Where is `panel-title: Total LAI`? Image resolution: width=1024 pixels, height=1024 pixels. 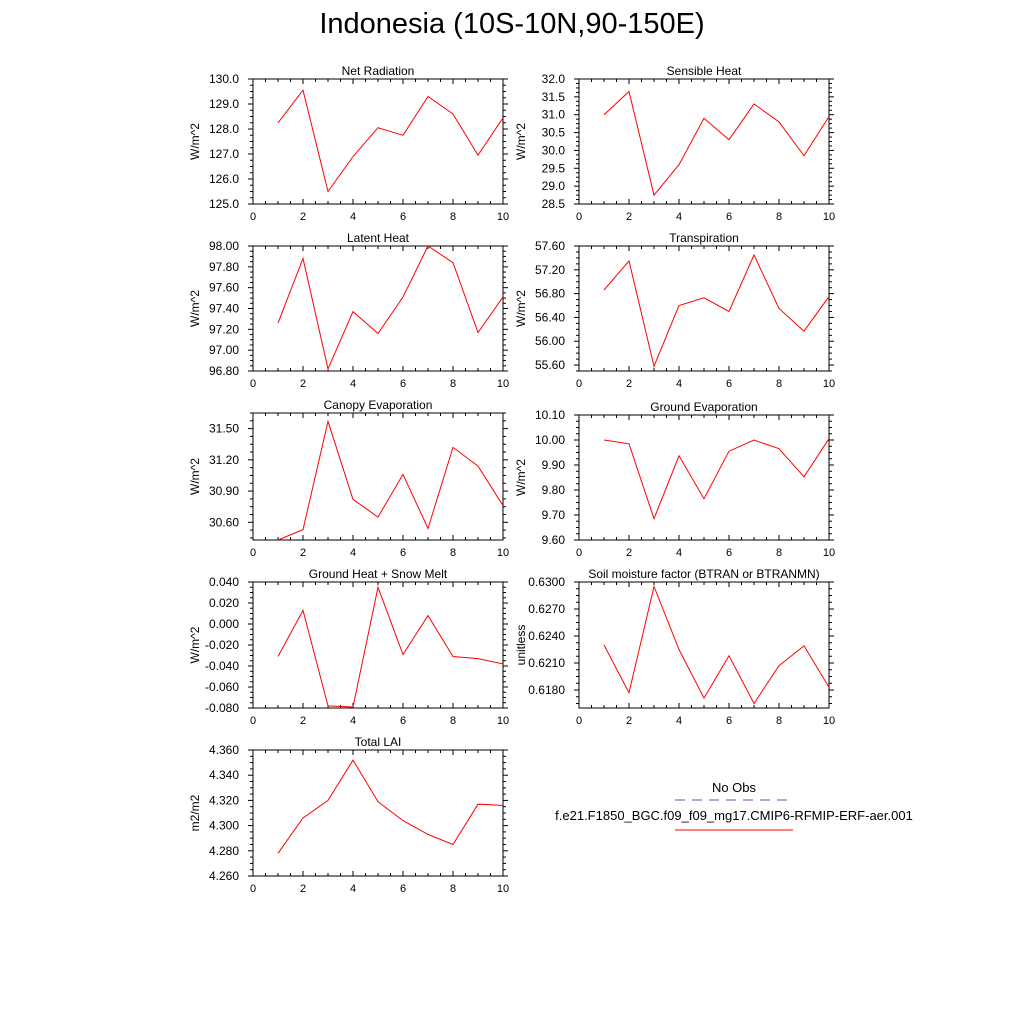
panel-title: Total LAI is located at coordinates (378, 742).